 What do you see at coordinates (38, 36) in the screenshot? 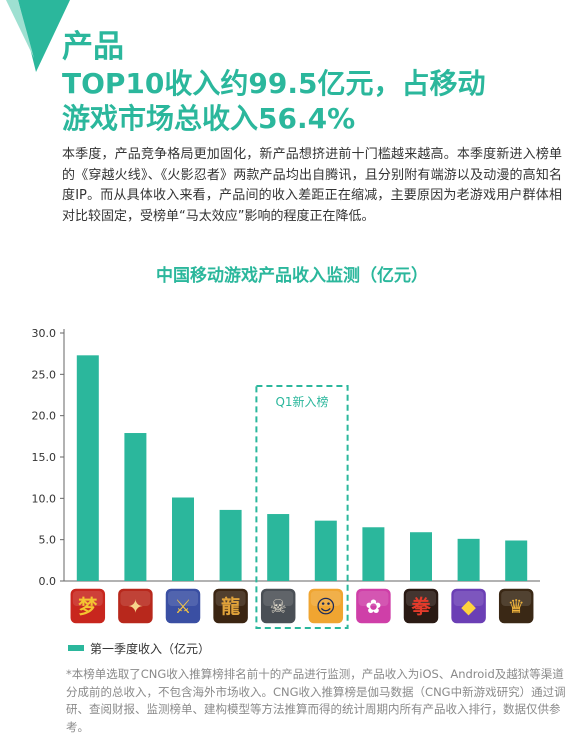
I see `decorative-corner-wedge` at bounding box center [38, 36].